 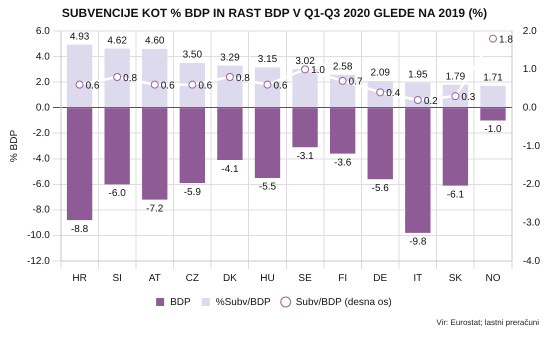 I want to click on y-tick-label: -10.0, so click(x=38, y=236).